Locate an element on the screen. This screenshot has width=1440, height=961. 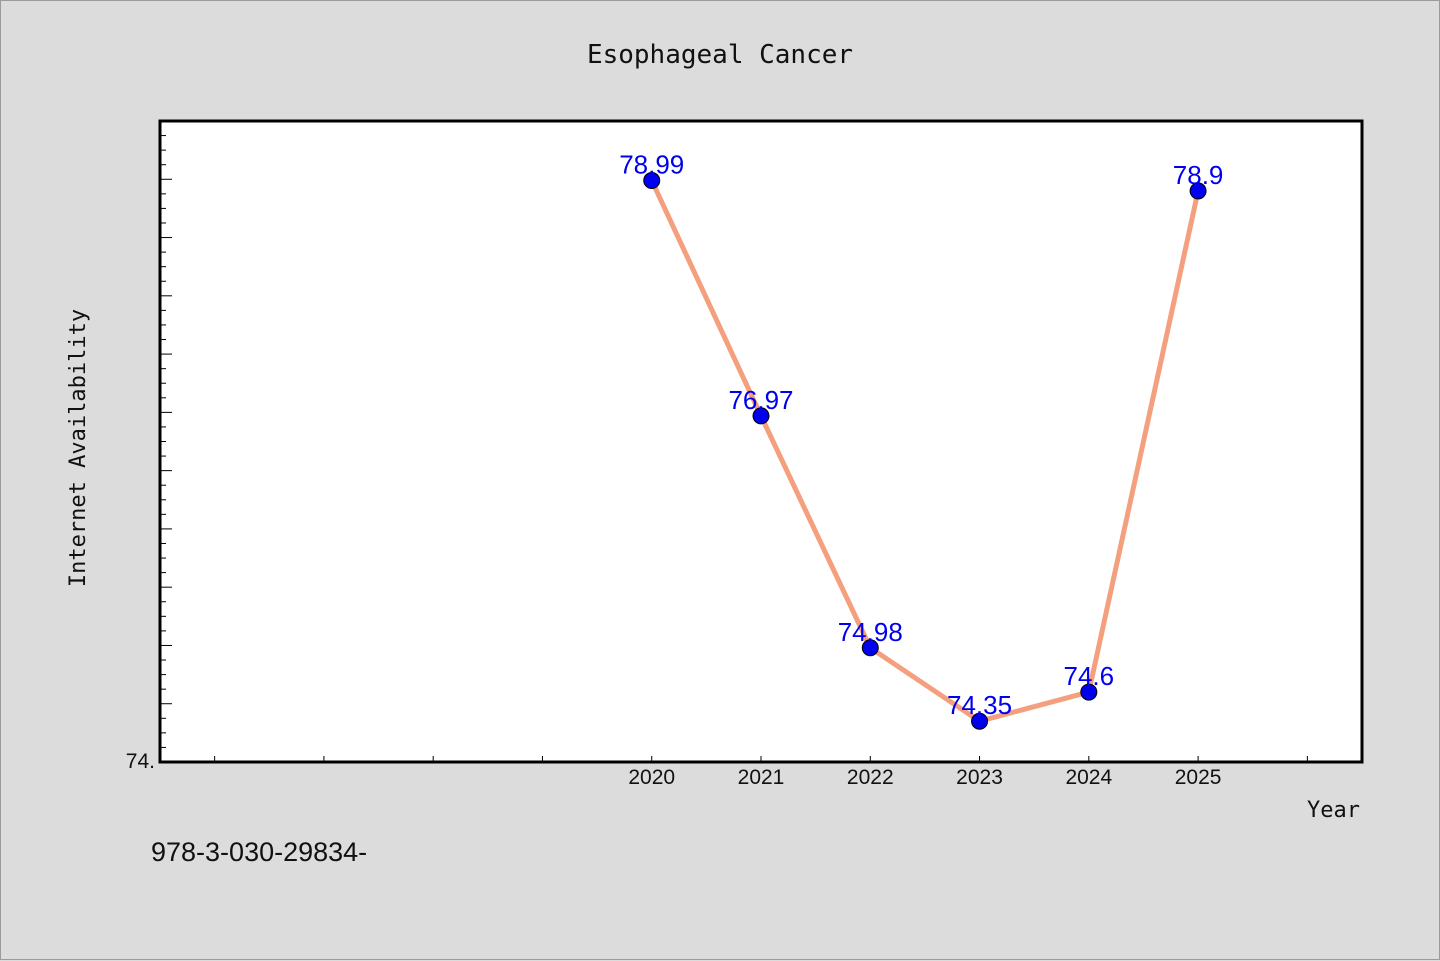
data-label: 78.99 is located at coordinates (651, 164).